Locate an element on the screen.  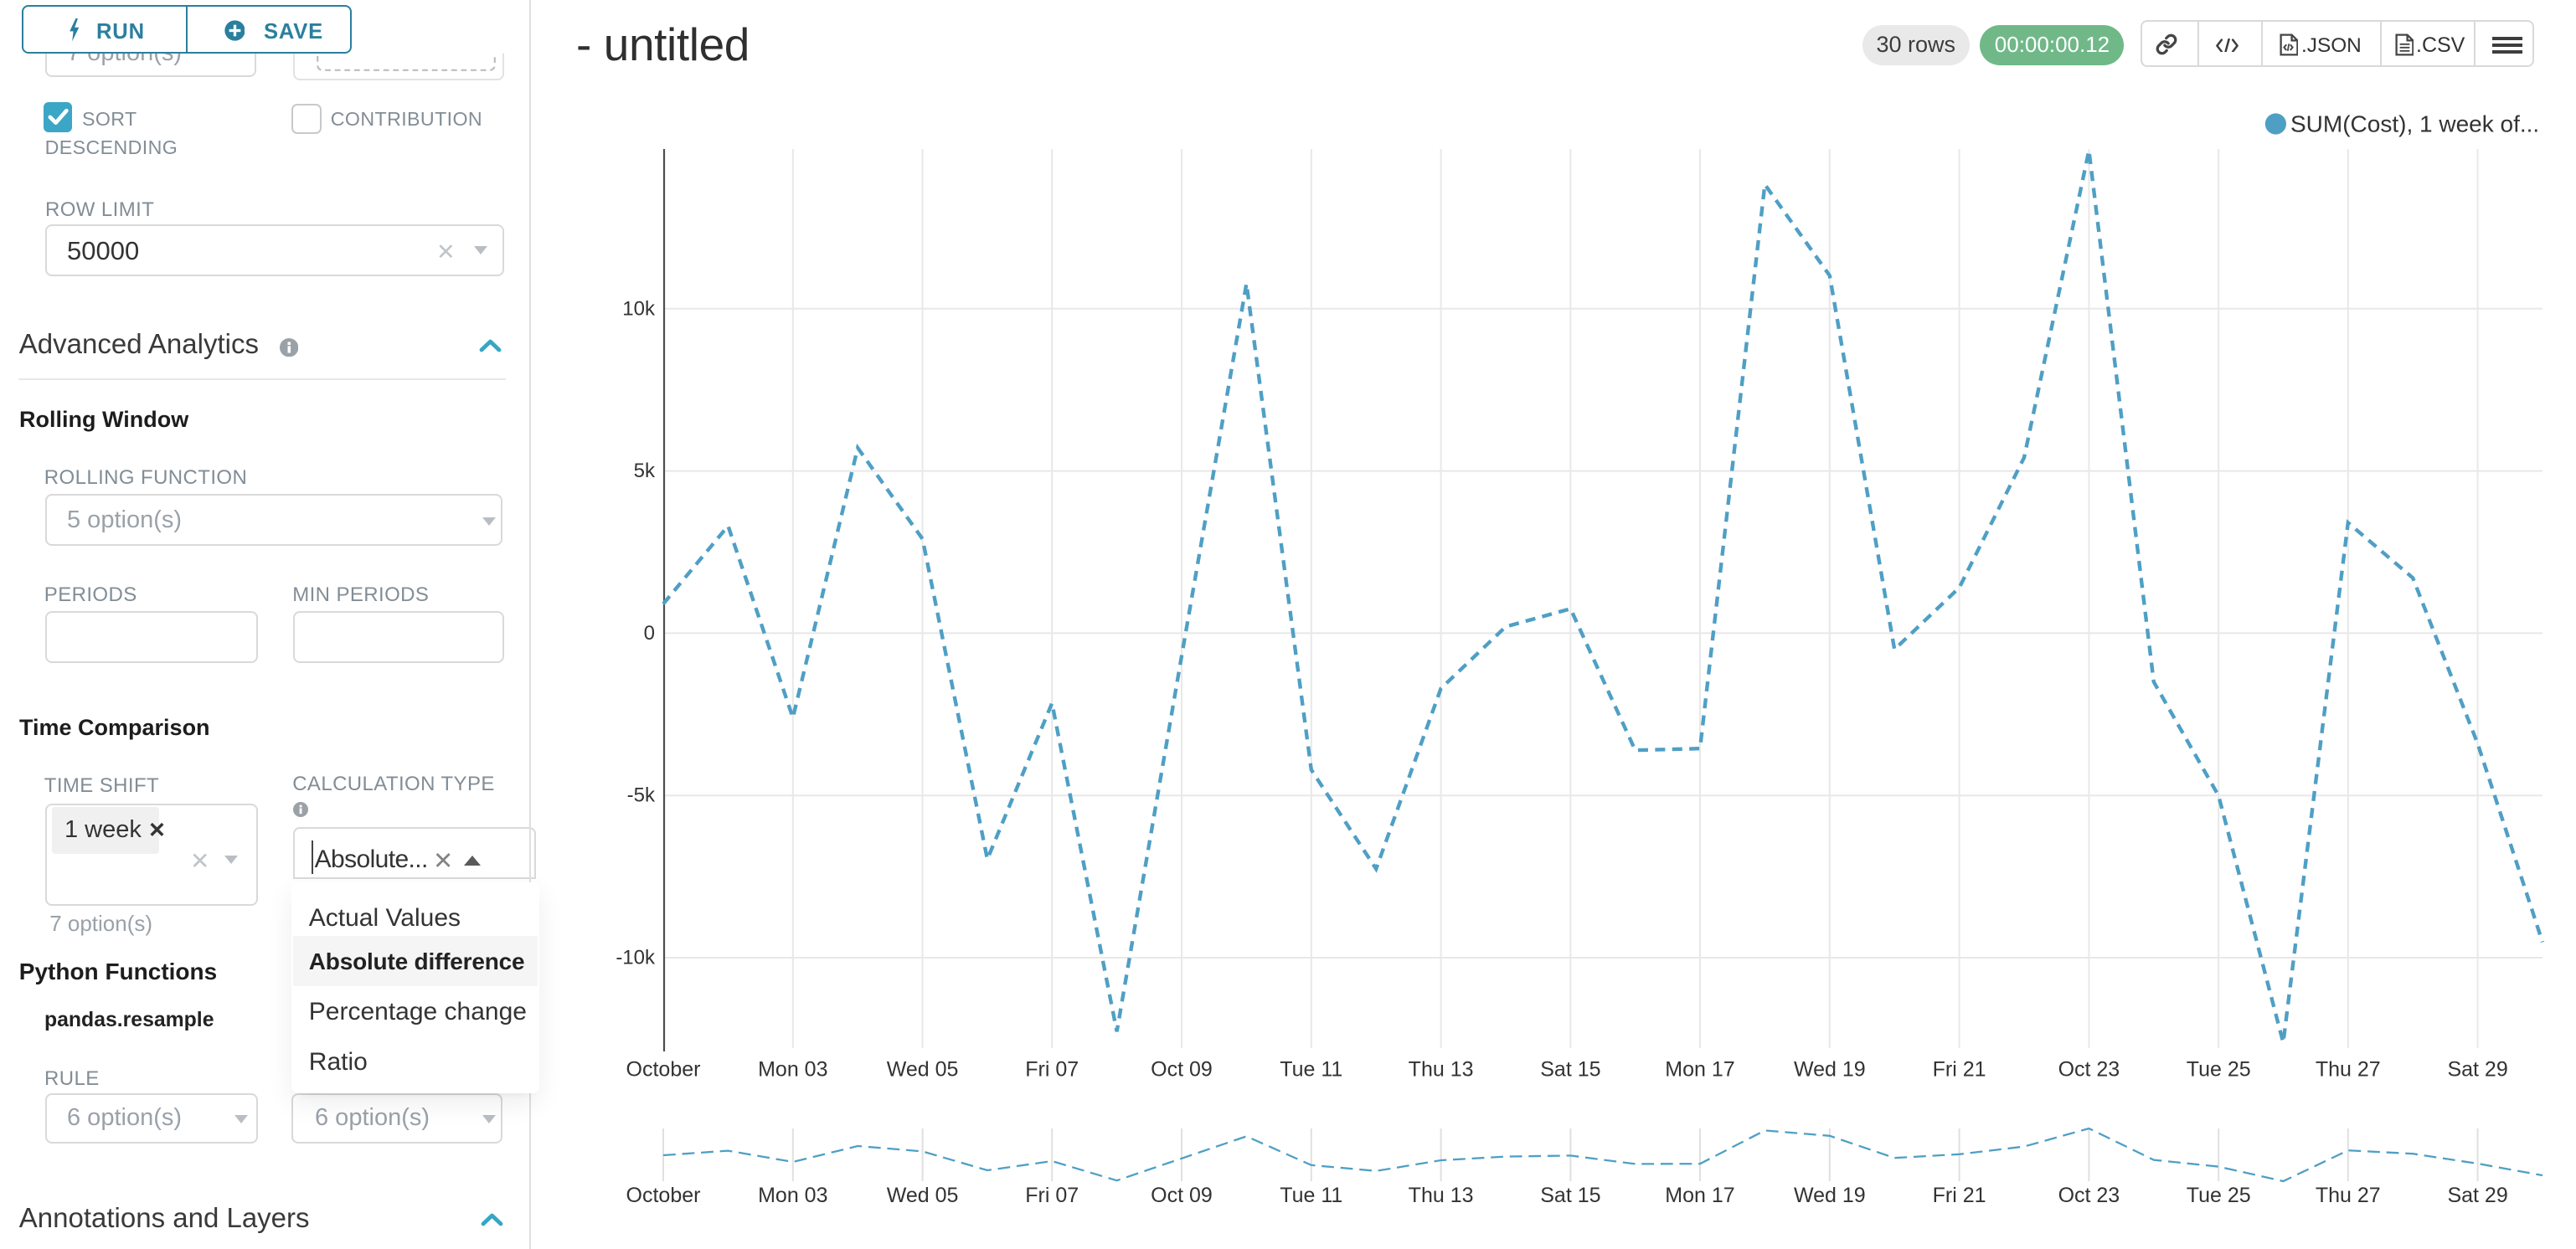
svg-text: 5k is located at coordinates (645, 471).